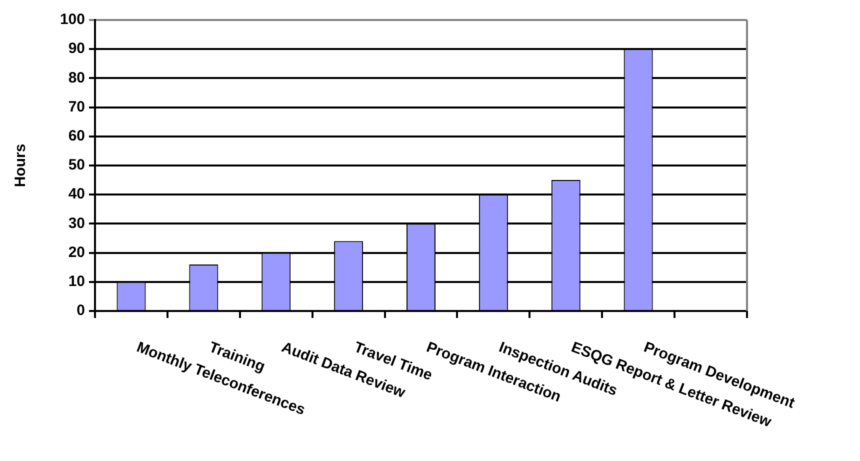 This screenshot has width=860, height=461. What do you see at coordinates (76, 77) in the screenshot?
I see `y-tick-label: 80` at bounding box center [76, 77].